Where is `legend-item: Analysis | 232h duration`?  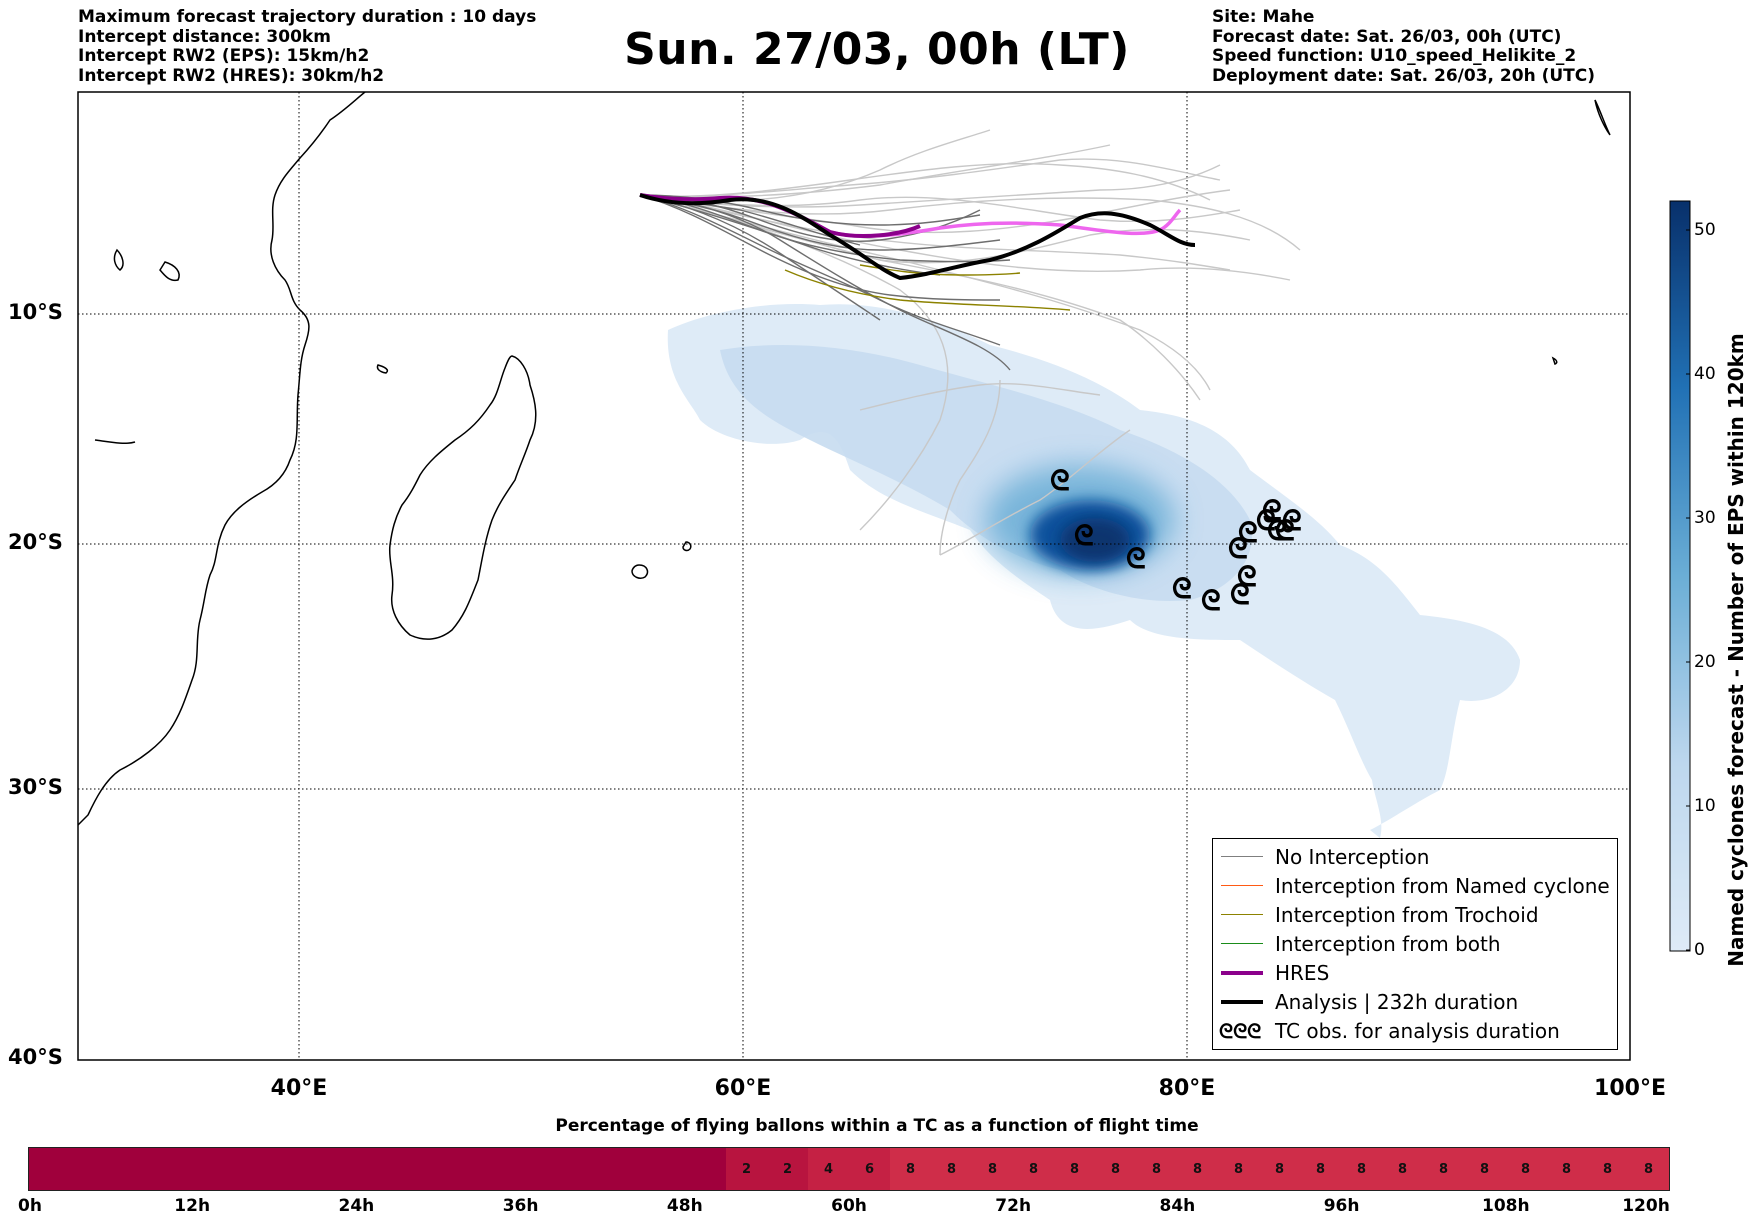 legend-item: Analysis | 232h duration is located at coordinates (1415, 1002).